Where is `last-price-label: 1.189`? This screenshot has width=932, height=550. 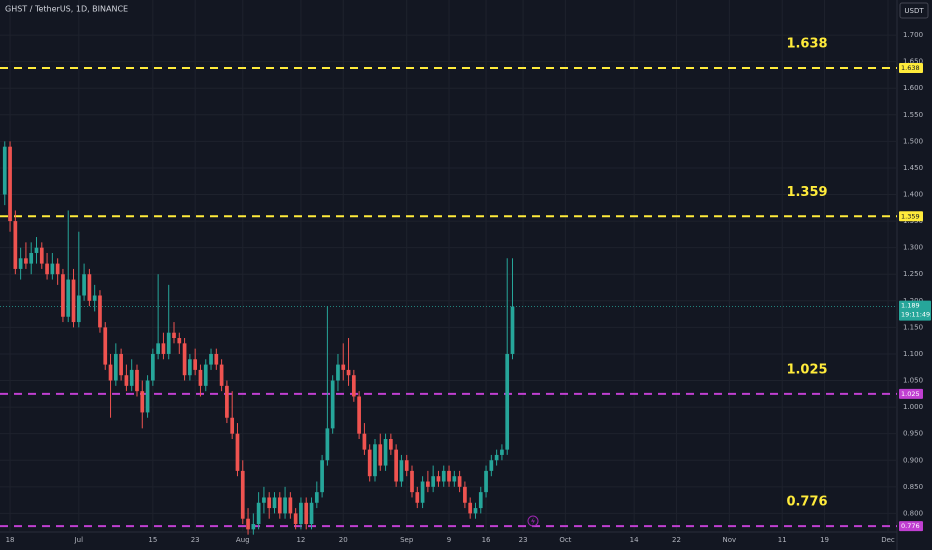 last-price-label: 1.189 is located at coordinates (910, 306).